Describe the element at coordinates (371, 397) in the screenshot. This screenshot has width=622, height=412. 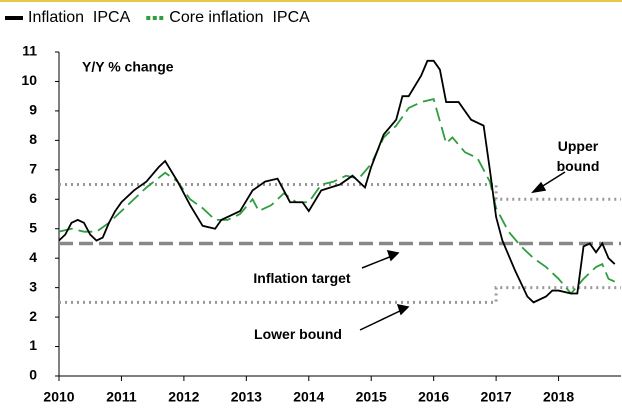
I see `x-tick-label: 2015` at that location.